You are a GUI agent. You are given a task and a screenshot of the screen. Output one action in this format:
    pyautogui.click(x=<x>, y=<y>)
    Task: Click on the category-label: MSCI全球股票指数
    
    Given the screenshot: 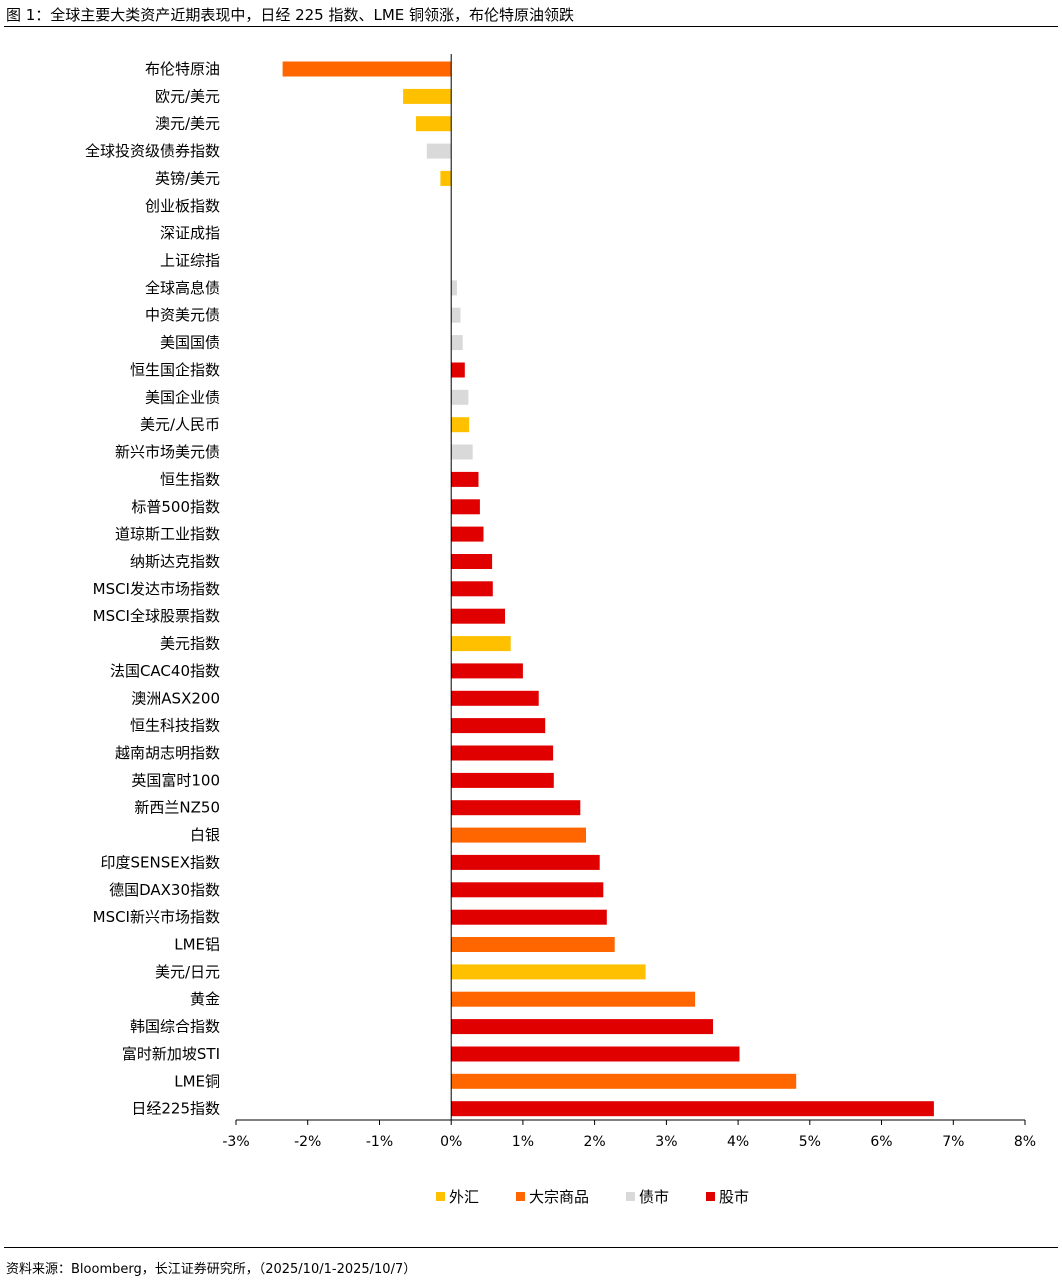 What is the action you would take?
    pyautogui.click(x=156, y=616)
    